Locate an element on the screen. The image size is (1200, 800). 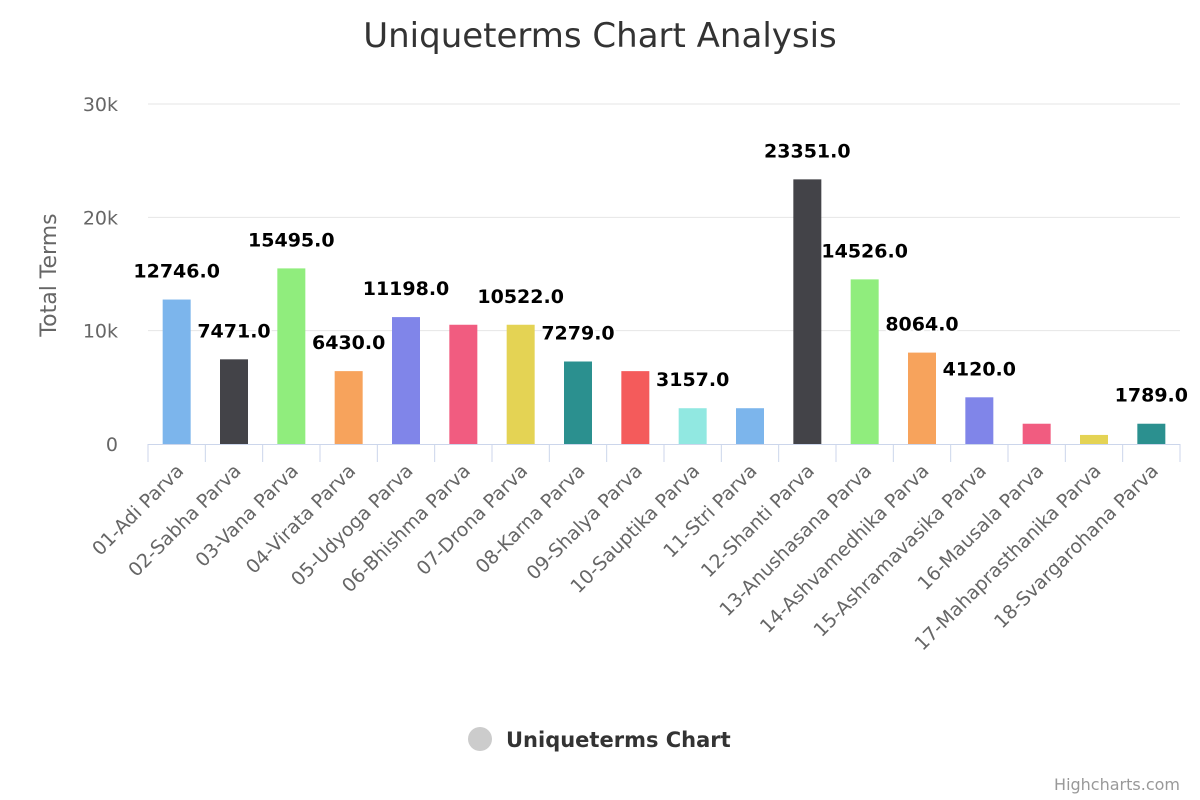
data-label: 1789.0 is located at coordinates (1151, 396).